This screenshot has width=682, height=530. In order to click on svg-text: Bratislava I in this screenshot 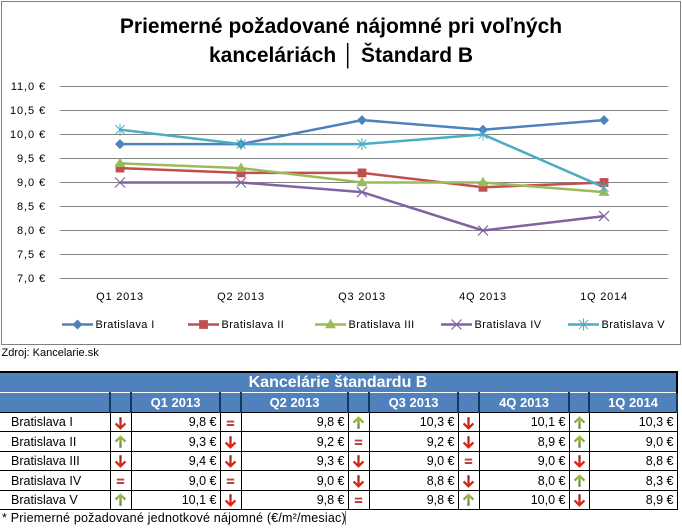, I will do `click(125, 325)`.